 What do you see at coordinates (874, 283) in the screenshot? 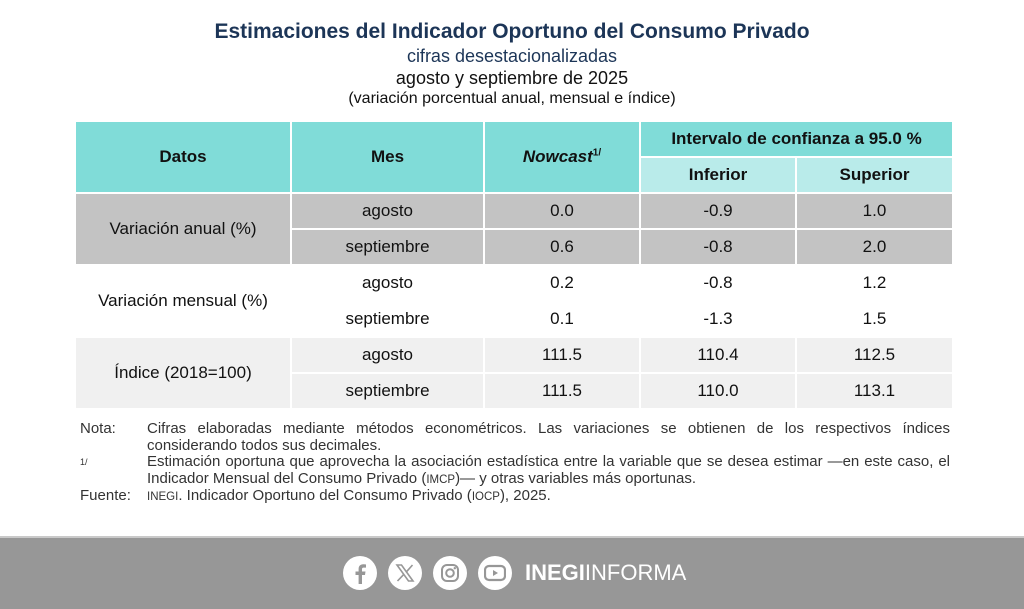
I see `cell-superior: 1.2` at bounding box center [874, 283].